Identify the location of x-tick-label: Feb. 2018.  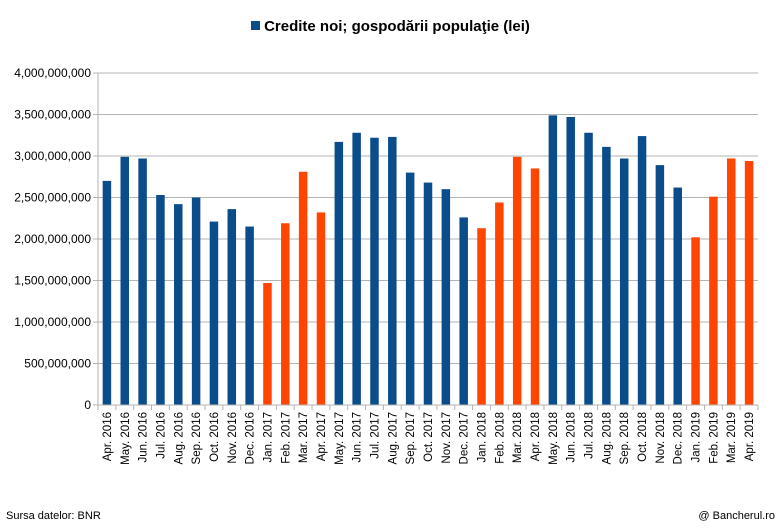
(500, 438).